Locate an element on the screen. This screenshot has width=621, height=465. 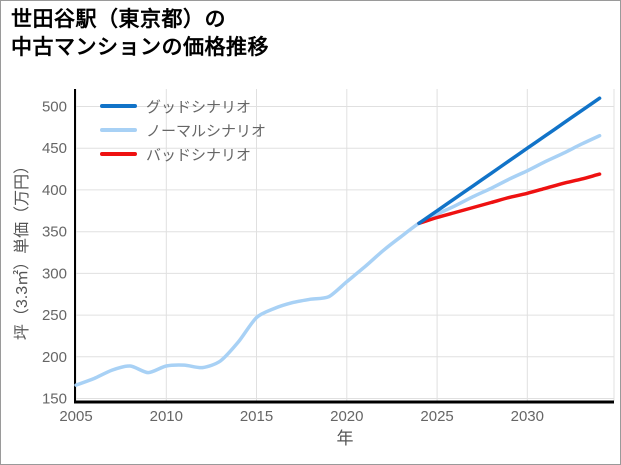
legend-line-swatch-bad is located at coordinates (118, 154).